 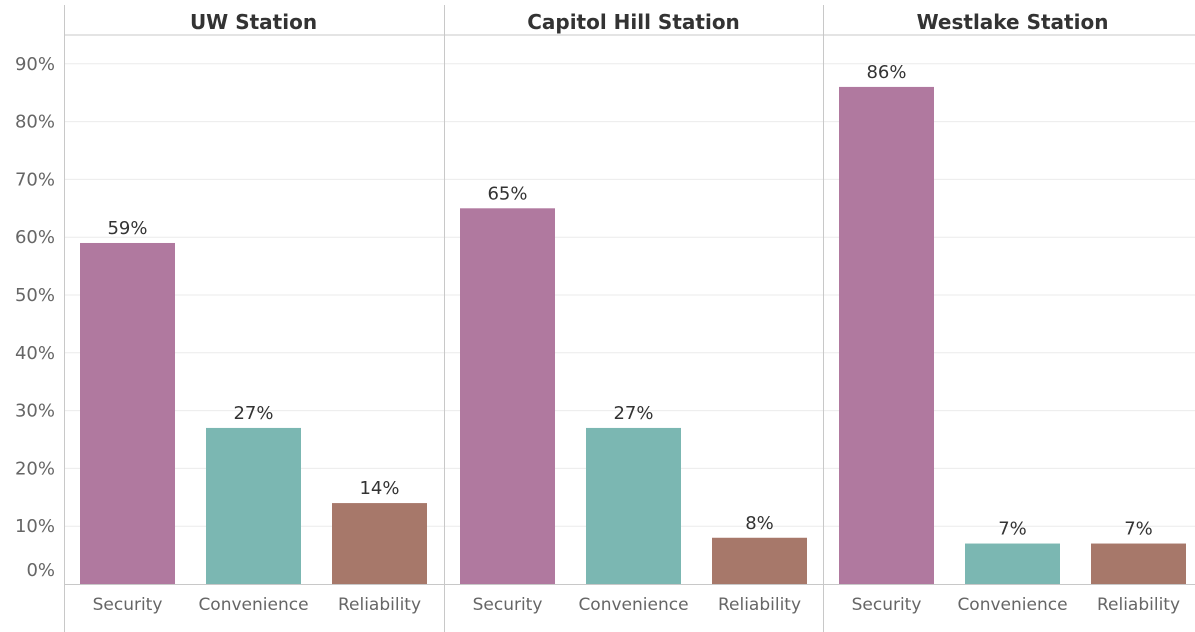 What do you see at coordinates (35, 64) in the screenshot?
I see `y-tick-label: 90%` at bounding box center [35, 64].